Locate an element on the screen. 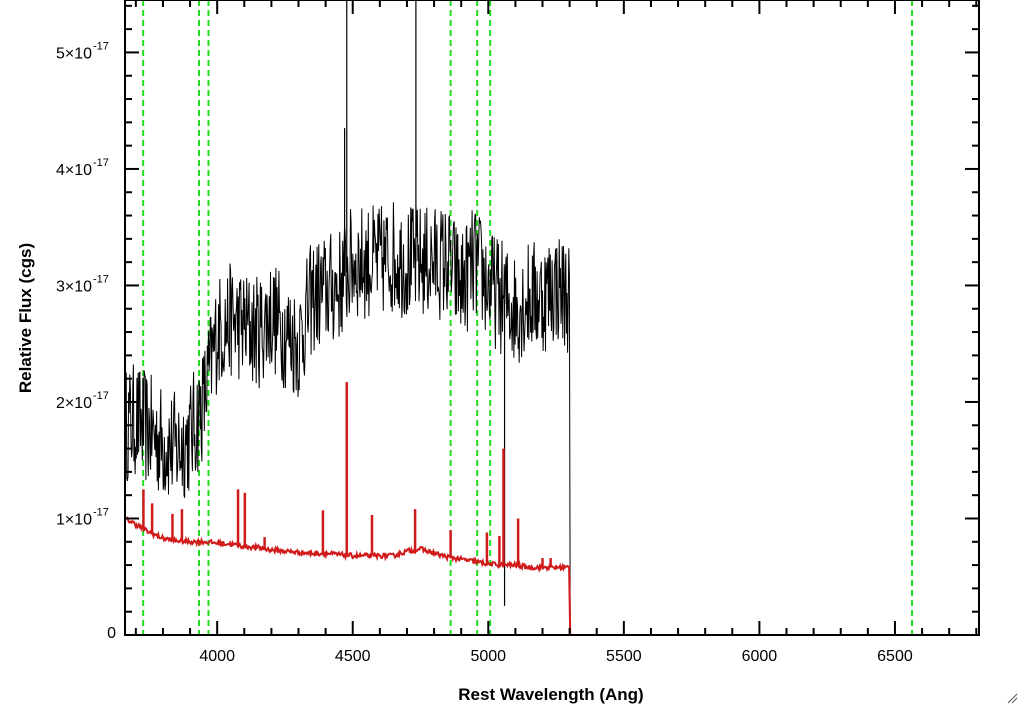 Image resolution: width=1020 pixels, height=706 pixels. x-tick-label: 4500 is located at coordinates (353, 656).